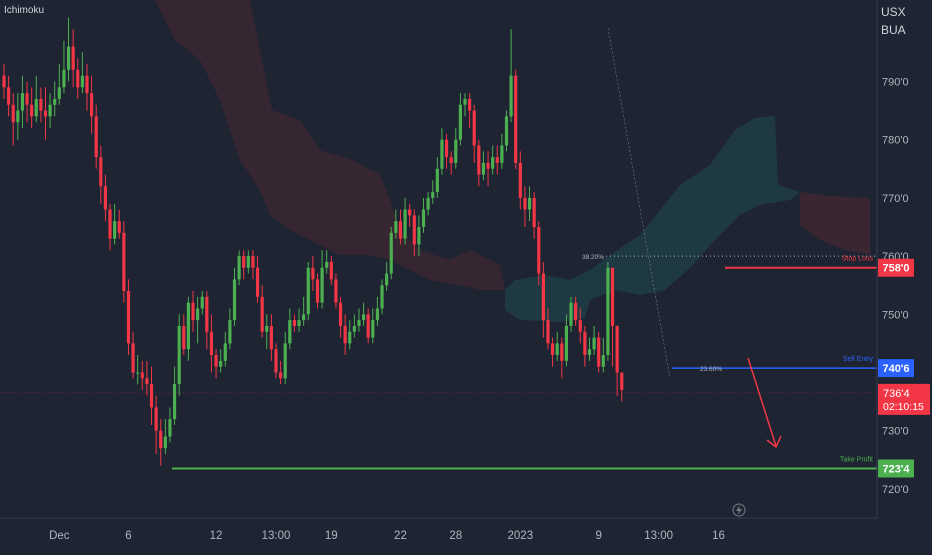 This screenshot has width=932, height=555. I want to click on price-tag-take-profit: 723'4, so click(896, 468).